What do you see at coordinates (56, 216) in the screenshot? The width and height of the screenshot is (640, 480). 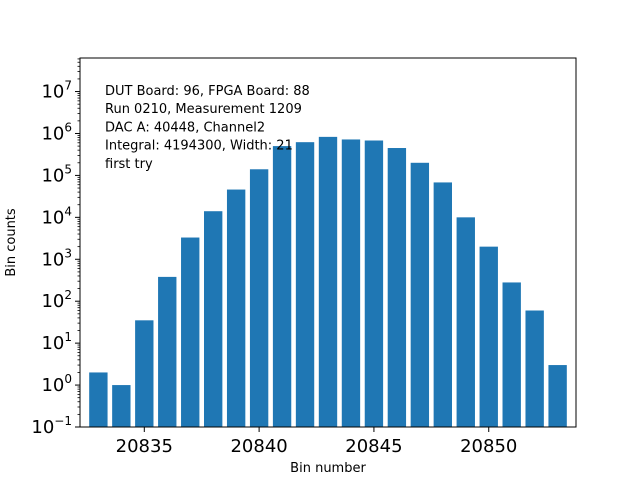 I see `y-tick-label: 10⁴` at bounding box center [56, 216].